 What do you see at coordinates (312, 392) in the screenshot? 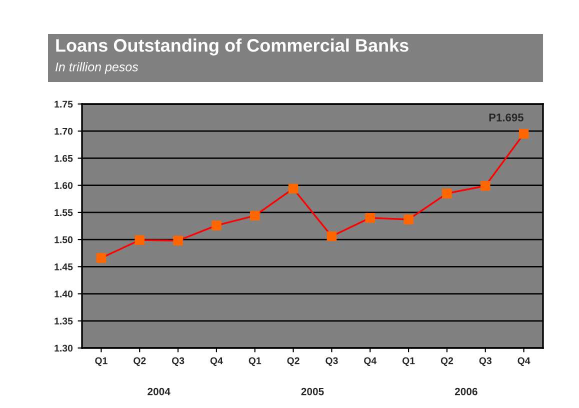
I see `text: 2005` at bounding box center [312, 392].